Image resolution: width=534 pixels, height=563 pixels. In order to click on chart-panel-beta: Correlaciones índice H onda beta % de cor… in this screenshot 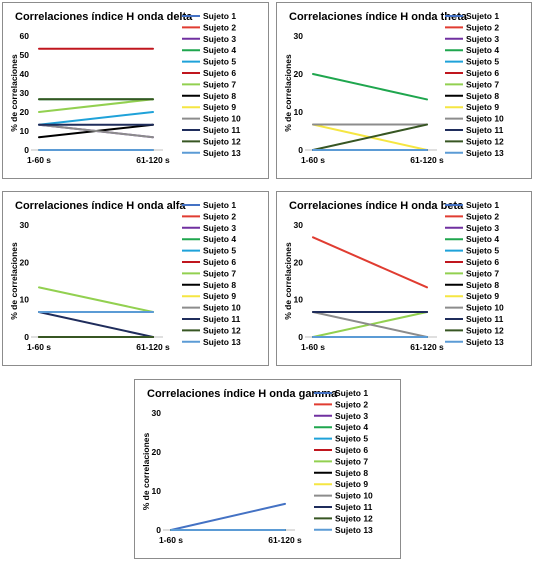, I will do `click(404, 278)`.